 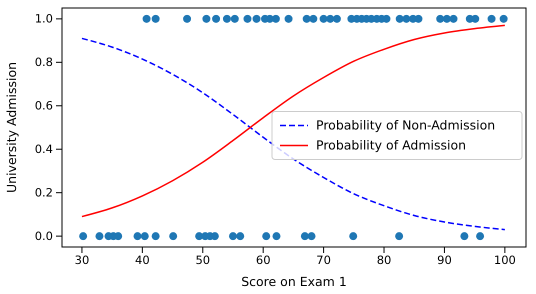 What do you see at coordinates (444, 260) in the screenshot?
I see `x-tick-label: 90` at bounding box center [444, 260].